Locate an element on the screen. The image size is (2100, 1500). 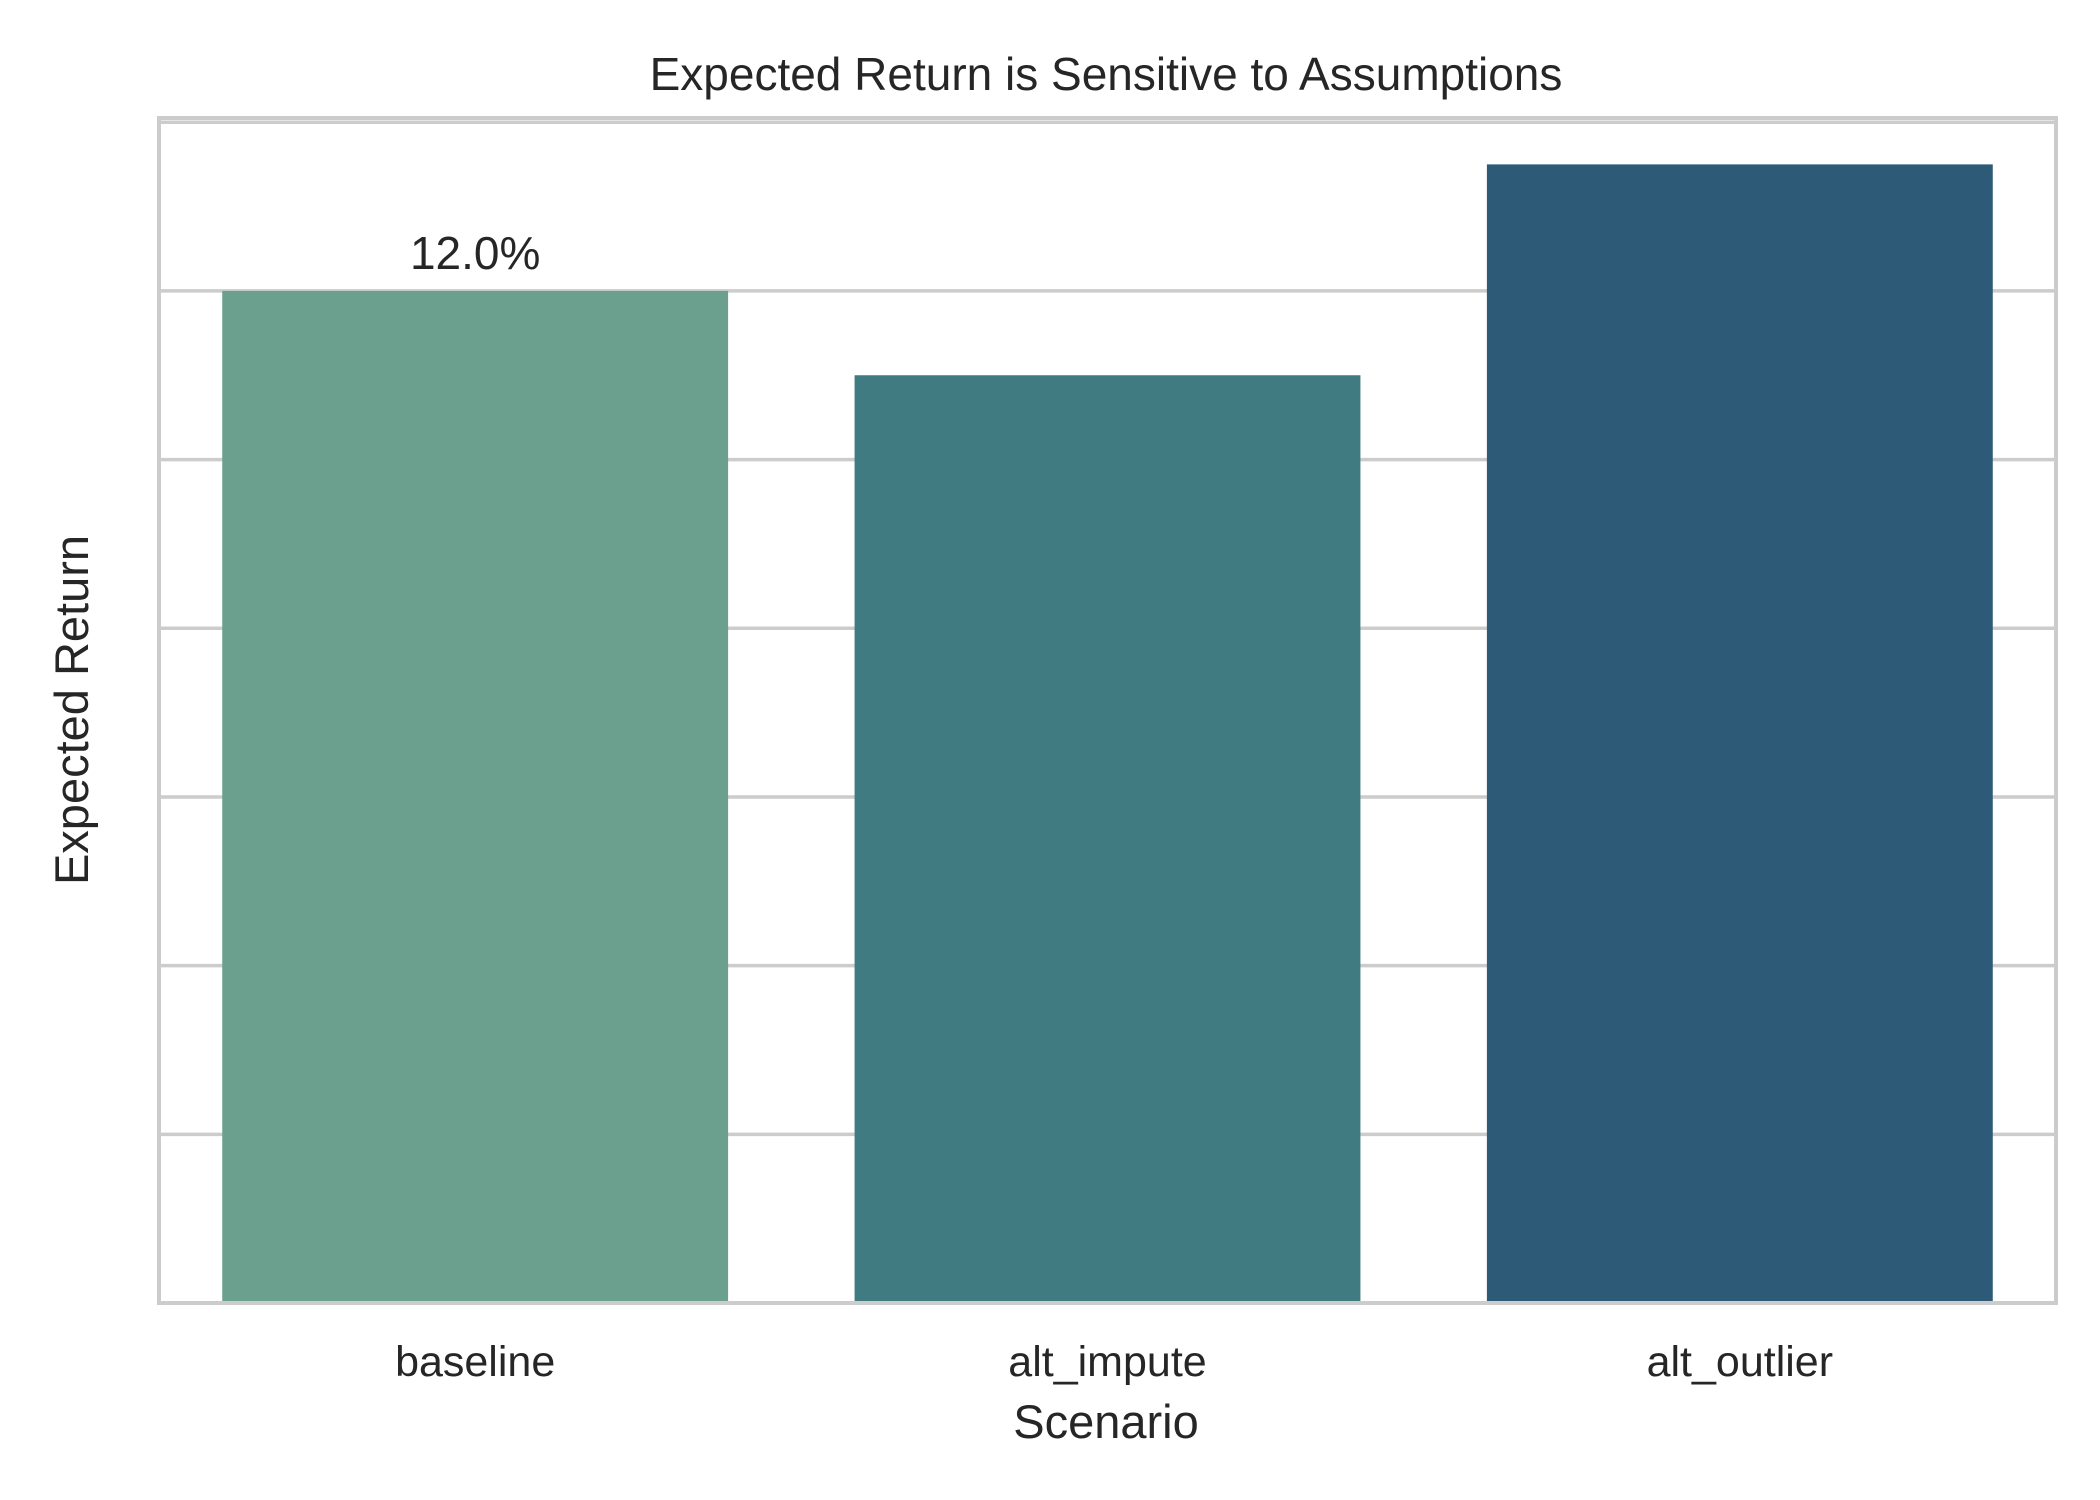
x-tick-labels: baseline alt_impute alt_outlier is located at coordinates (1114, 1362).